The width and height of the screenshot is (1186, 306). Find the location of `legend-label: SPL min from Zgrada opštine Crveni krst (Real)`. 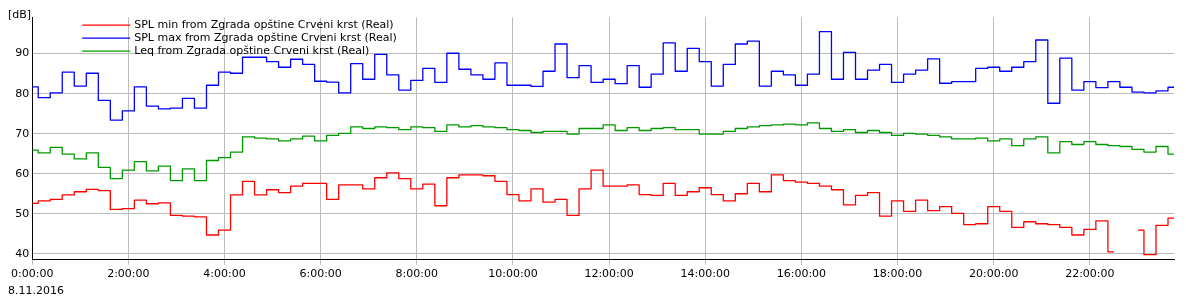

legend-label: SPL min from Zgrada opštine Crveni krst (Real) is located at coordinates (264, 24).